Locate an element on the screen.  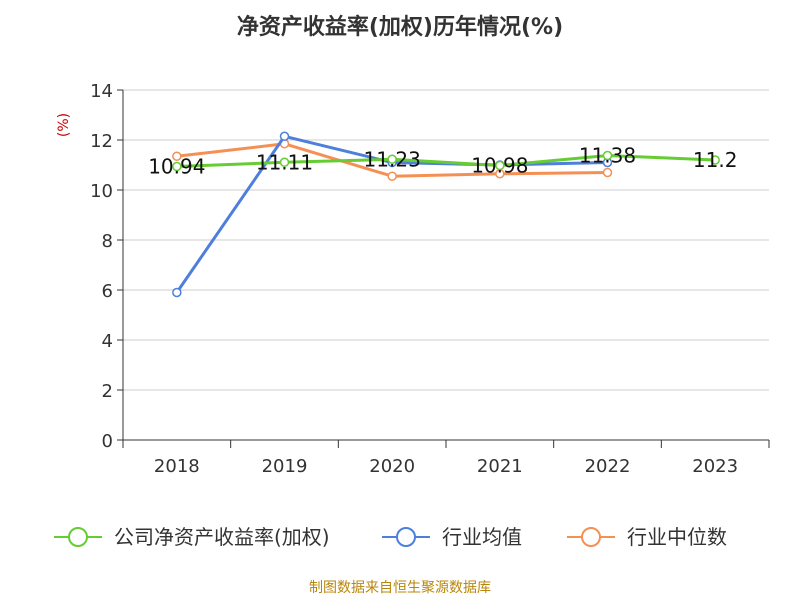
data-labels: 10.94 11.11 11.23 10.98 11.38 11.2 is located at coordinates (442, 161).